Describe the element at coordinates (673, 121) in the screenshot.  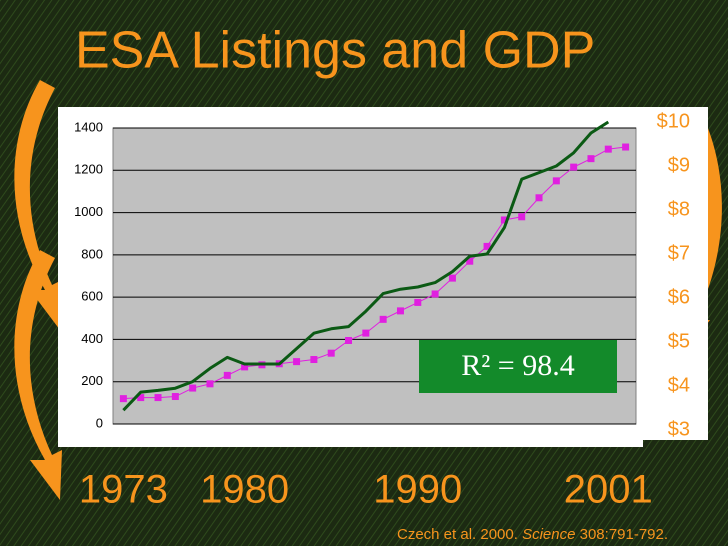
I see `y2-tick-label: $10` at that location.